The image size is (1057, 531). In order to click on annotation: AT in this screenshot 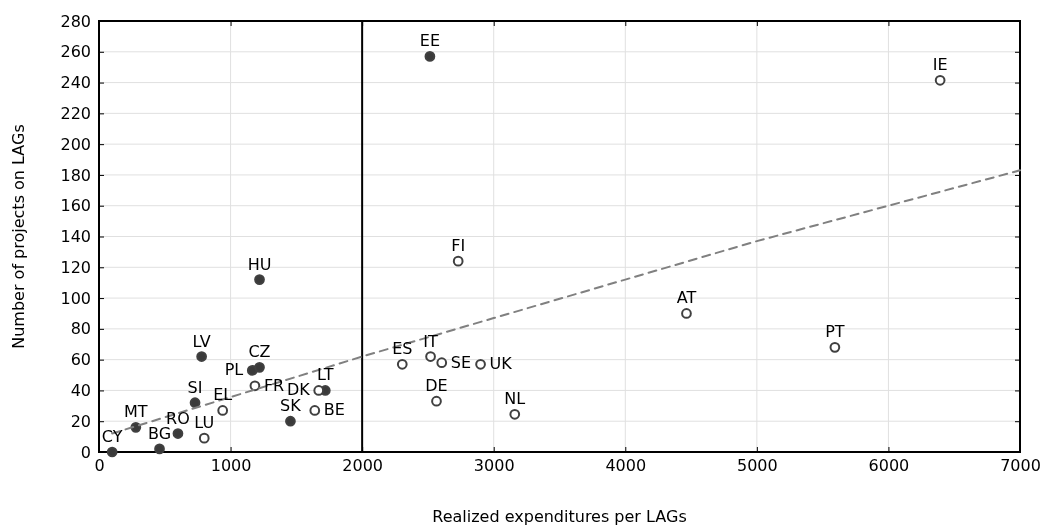, I will do `click(686, 298)`.